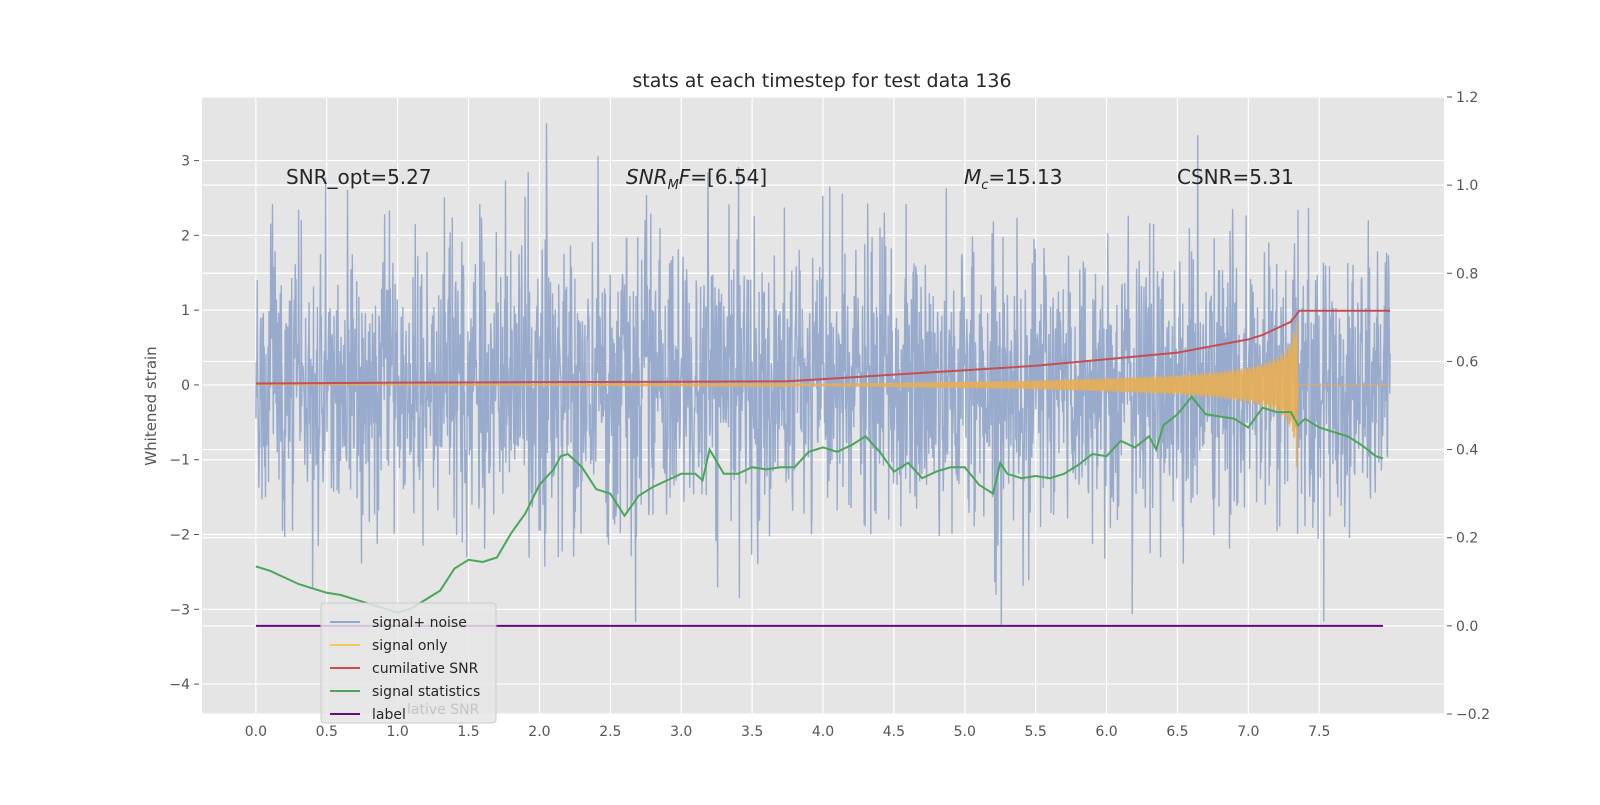  Describe the element at coordinates (1467, 451) in the screenshot. I see `y2-tick-label: 0.4` at that location.